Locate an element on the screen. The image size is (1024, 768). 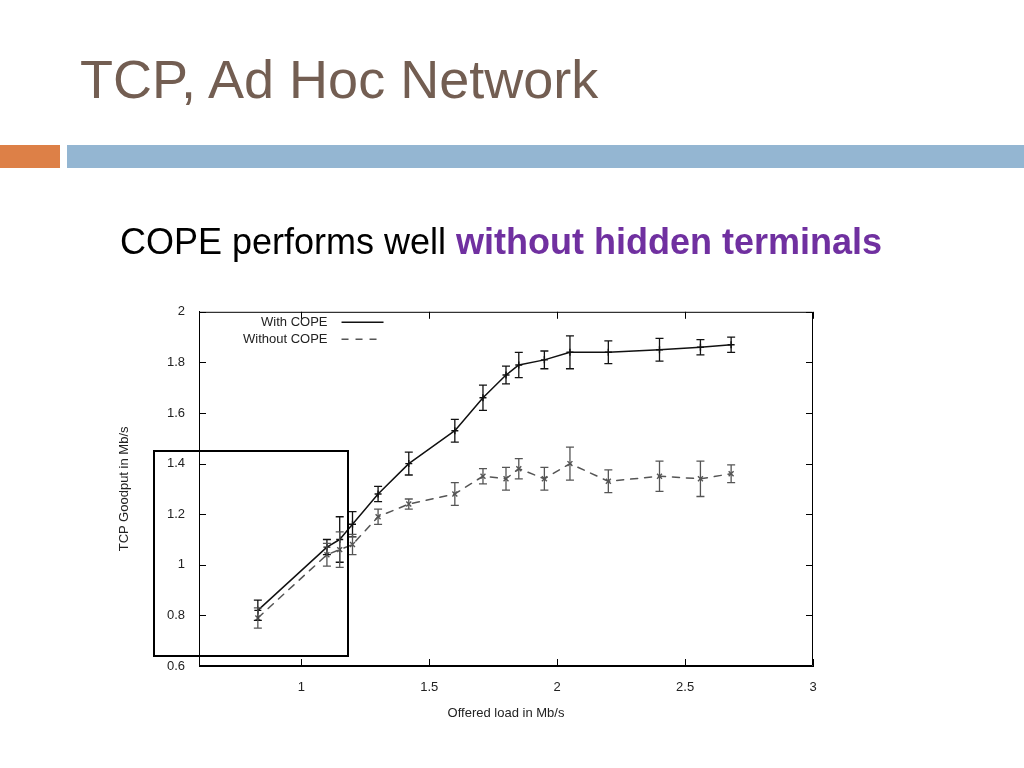
x-tick-label: 2 is located at coordinates (557, 687).